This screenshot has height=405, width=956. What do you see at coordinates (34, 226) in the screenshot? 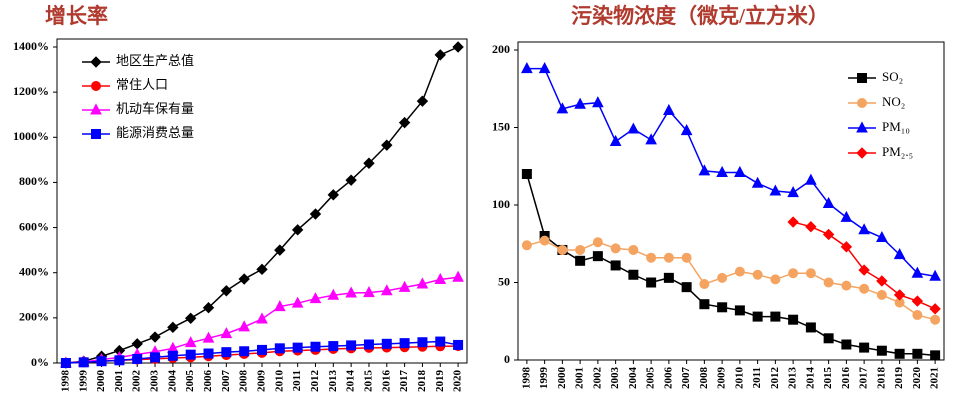
I see `y-tick-label: 600%` at bounding box center [34, 226].